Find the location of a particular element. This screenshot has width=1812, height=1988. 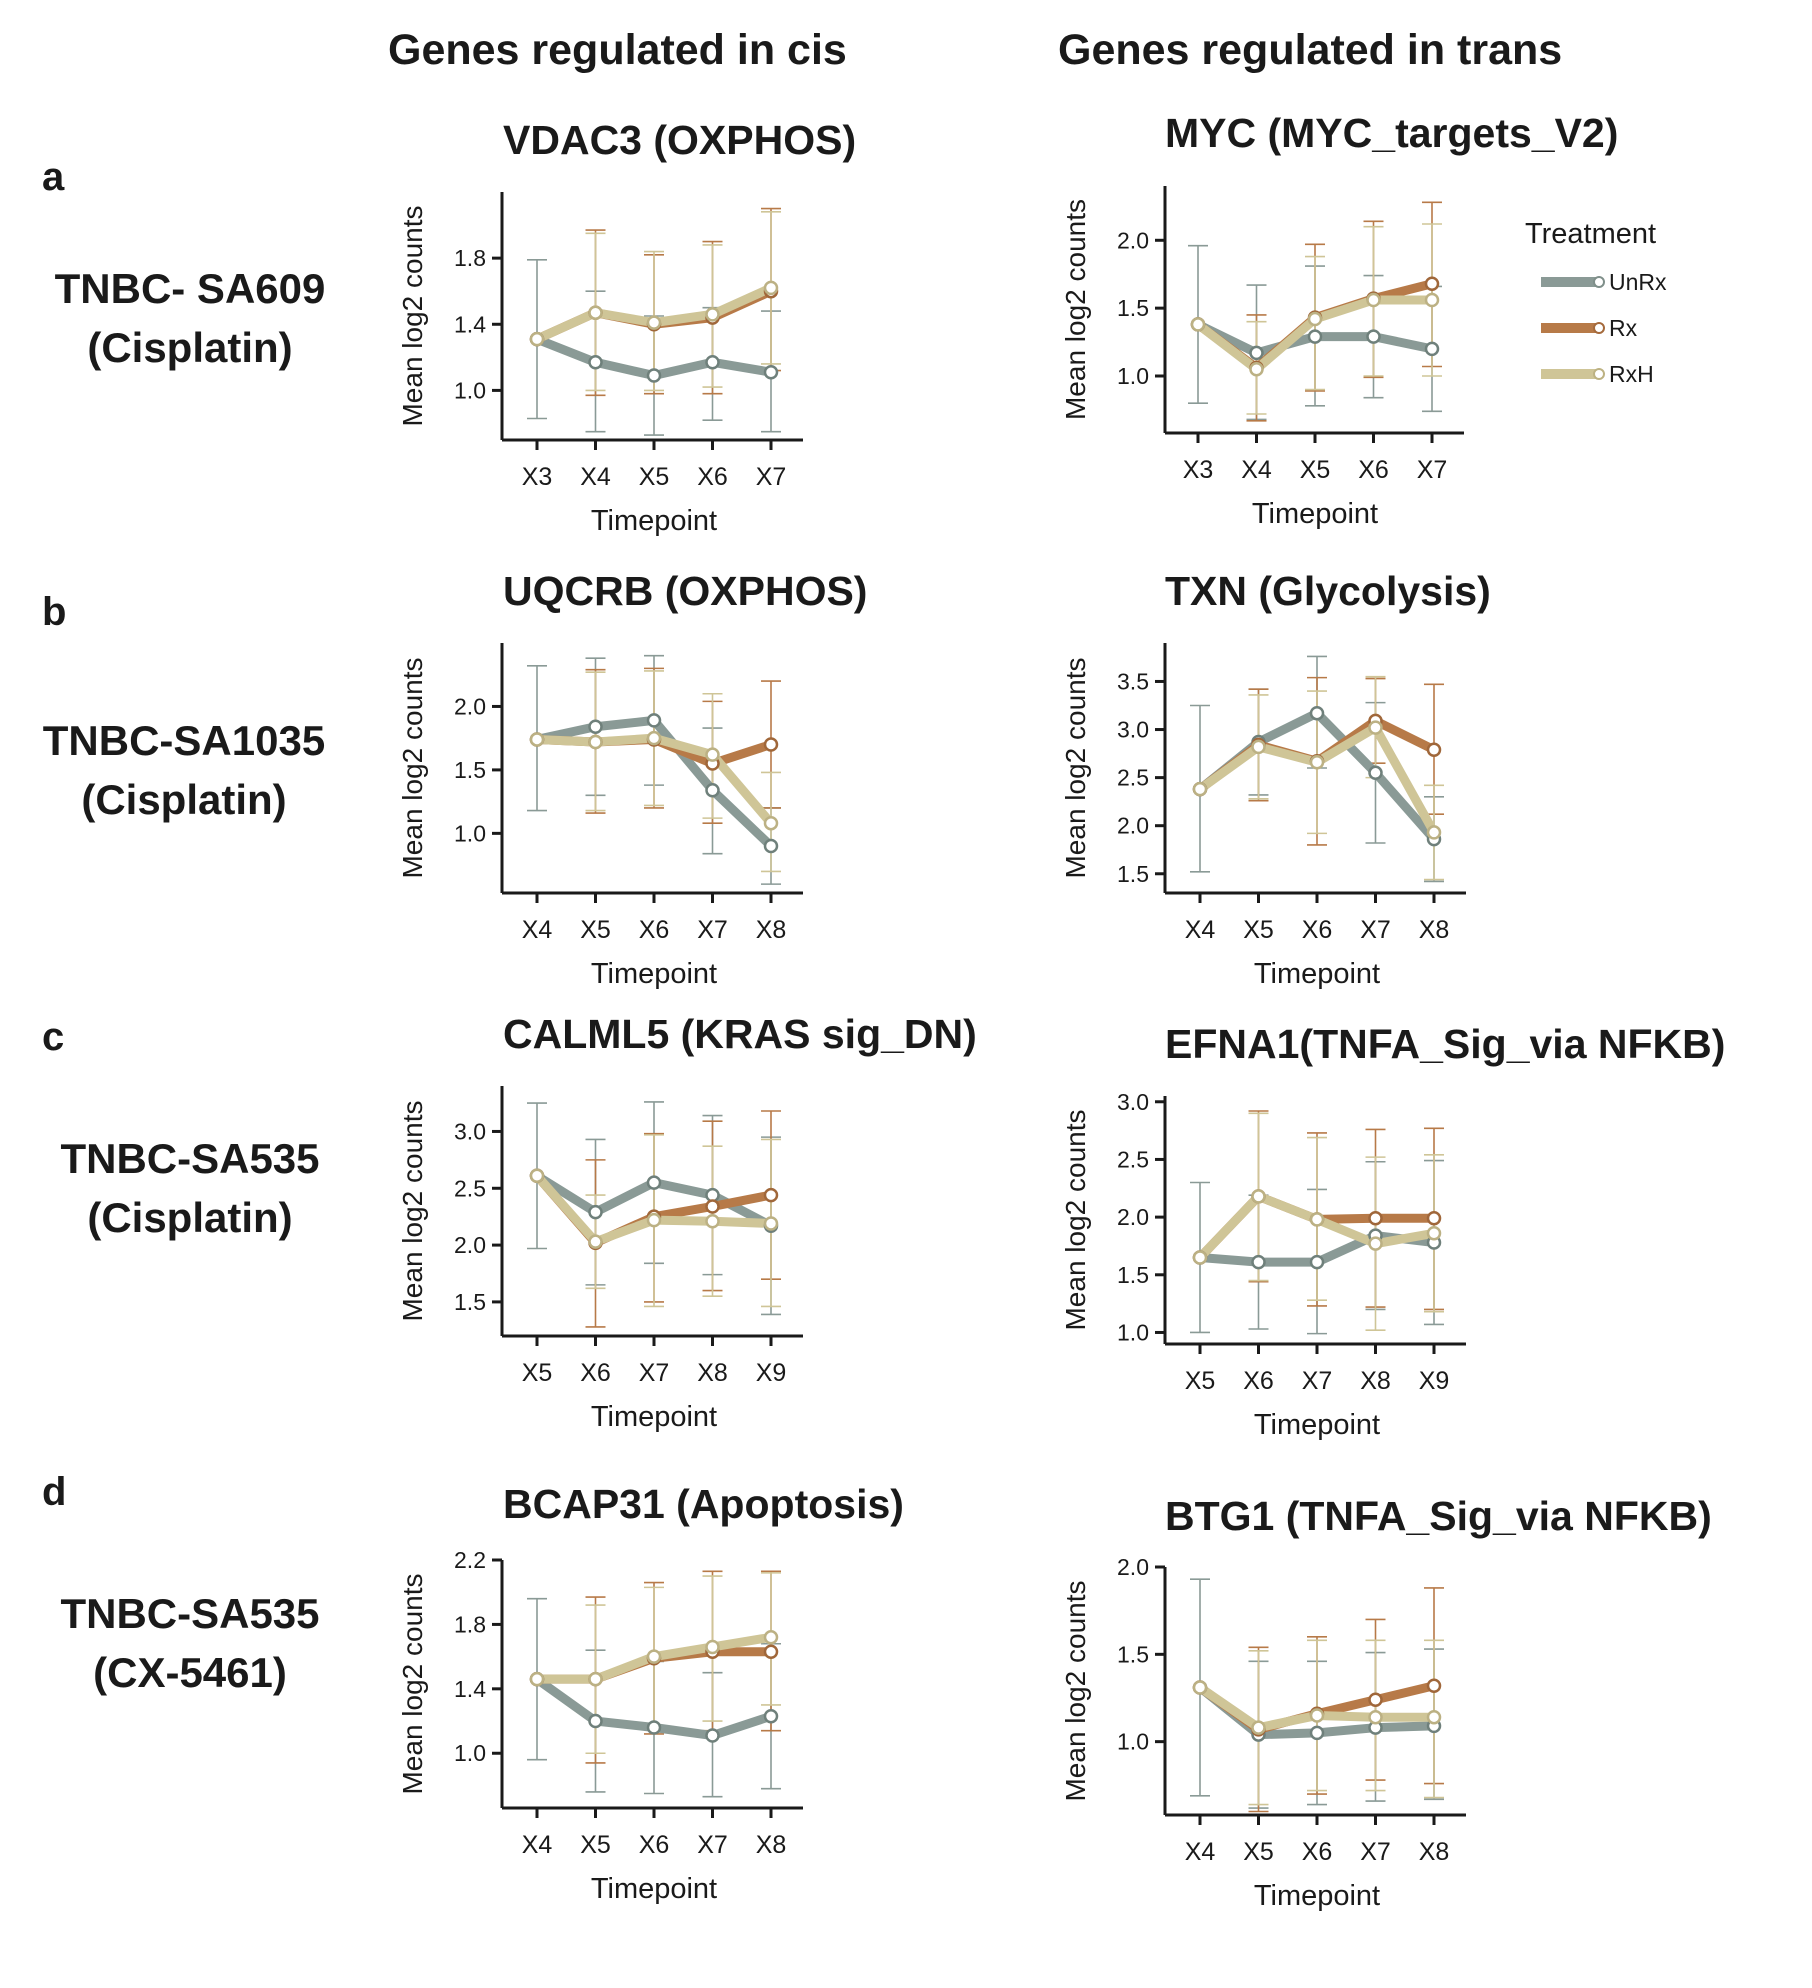

legend-label-rx: Rx is located at coordinates (1623, 327).